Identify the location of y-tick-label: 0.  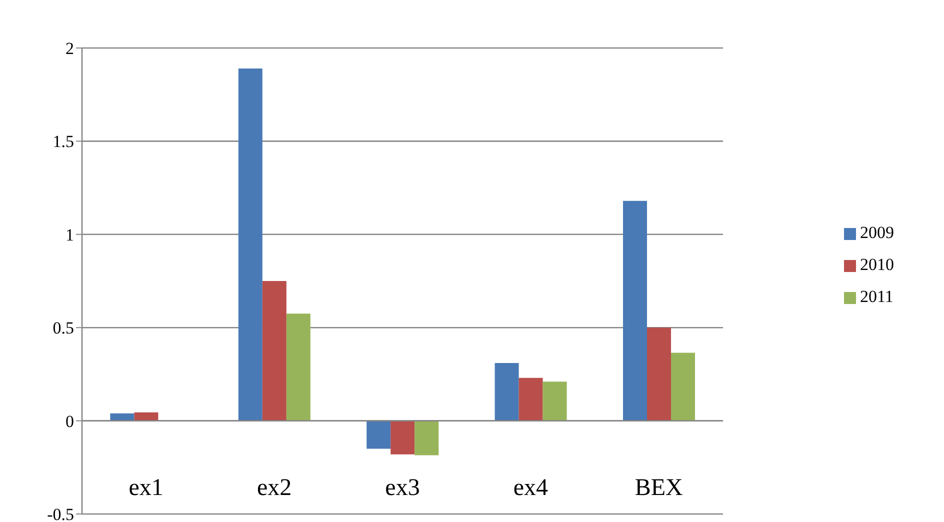
(70, 421).